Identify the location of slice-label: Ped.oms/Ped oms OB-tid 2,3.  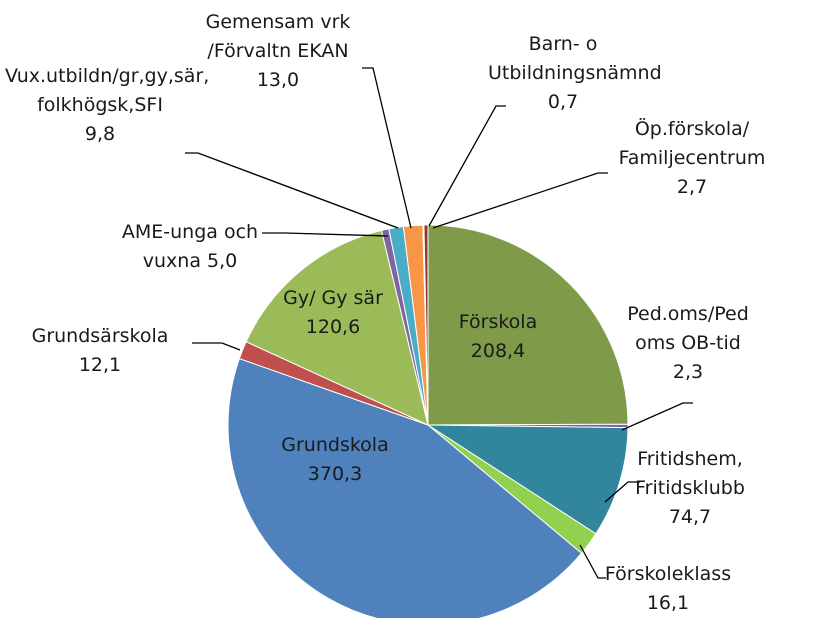
(688, 343).